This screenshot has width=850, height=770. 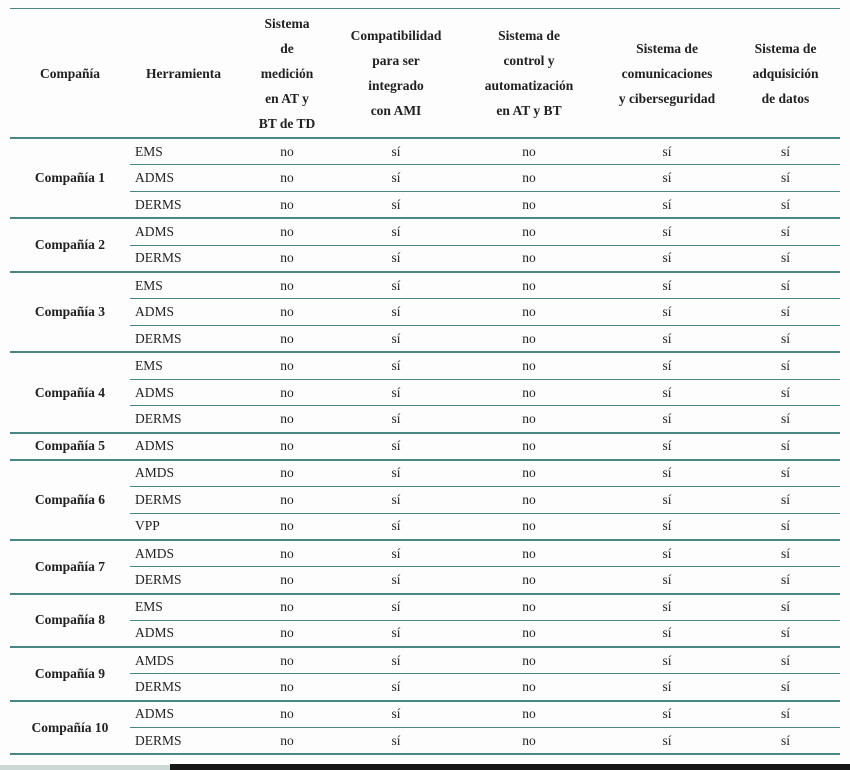 I want to click on company-cell: Compañía 10, so click(x=70, y=727).